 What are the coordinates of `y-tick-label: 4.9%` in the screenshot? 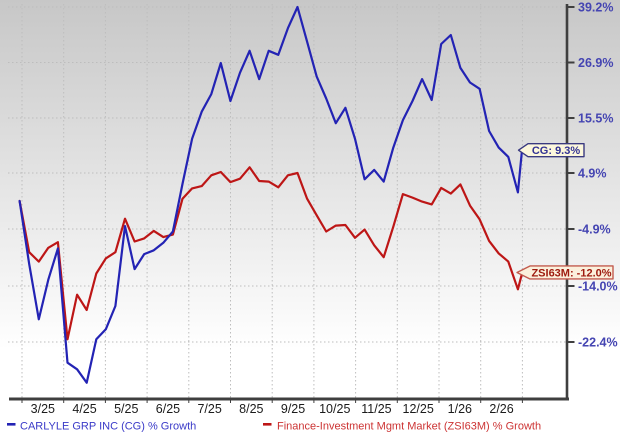 It's located at (592, 174).